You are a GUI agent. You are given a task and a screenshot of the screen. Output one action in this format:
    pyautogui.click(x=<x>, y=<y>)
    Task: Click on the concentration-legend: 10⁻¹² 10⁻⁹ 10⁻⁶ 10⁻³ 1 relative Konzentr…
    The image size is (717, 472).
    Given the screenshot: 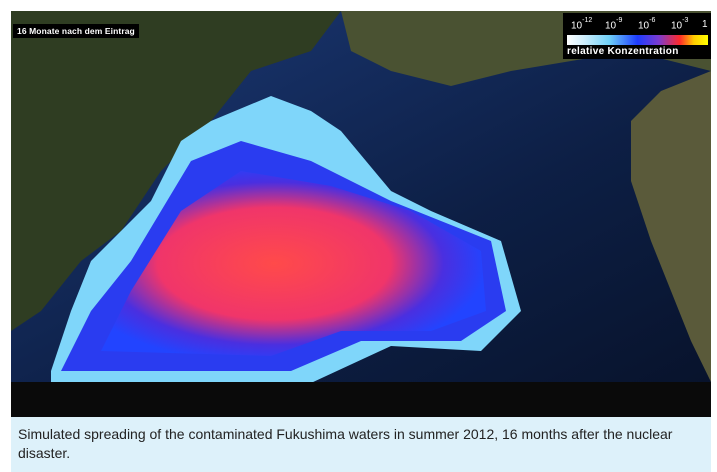 What is the action you would take?
    pyautogui.click(x=637, y=36)
    